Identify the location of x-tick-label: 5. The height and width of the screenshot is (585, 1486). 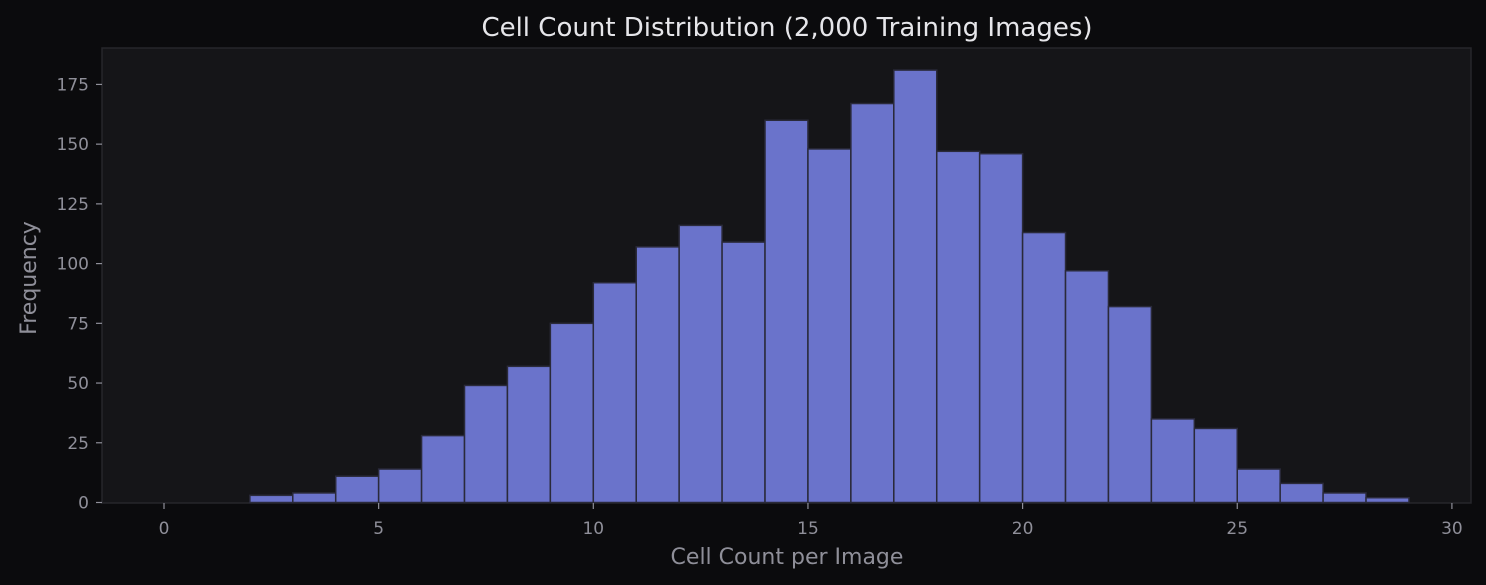
(378, 529).